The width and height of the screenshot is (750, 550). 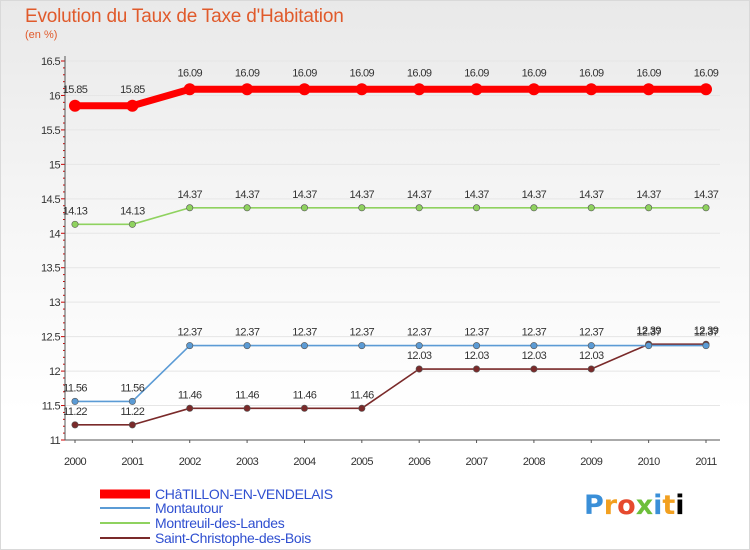 I want to click on logo-letter: P, so click(x=594, y=505).